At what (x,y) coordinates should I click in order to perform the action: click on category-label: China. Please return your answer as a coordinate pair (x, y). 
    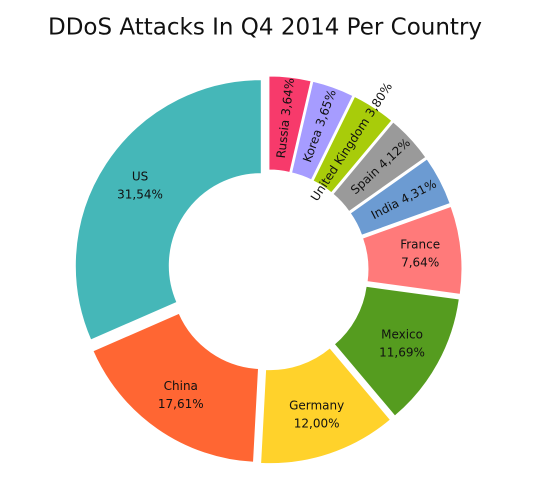
    Looking at the image, I should click on (181, 386).